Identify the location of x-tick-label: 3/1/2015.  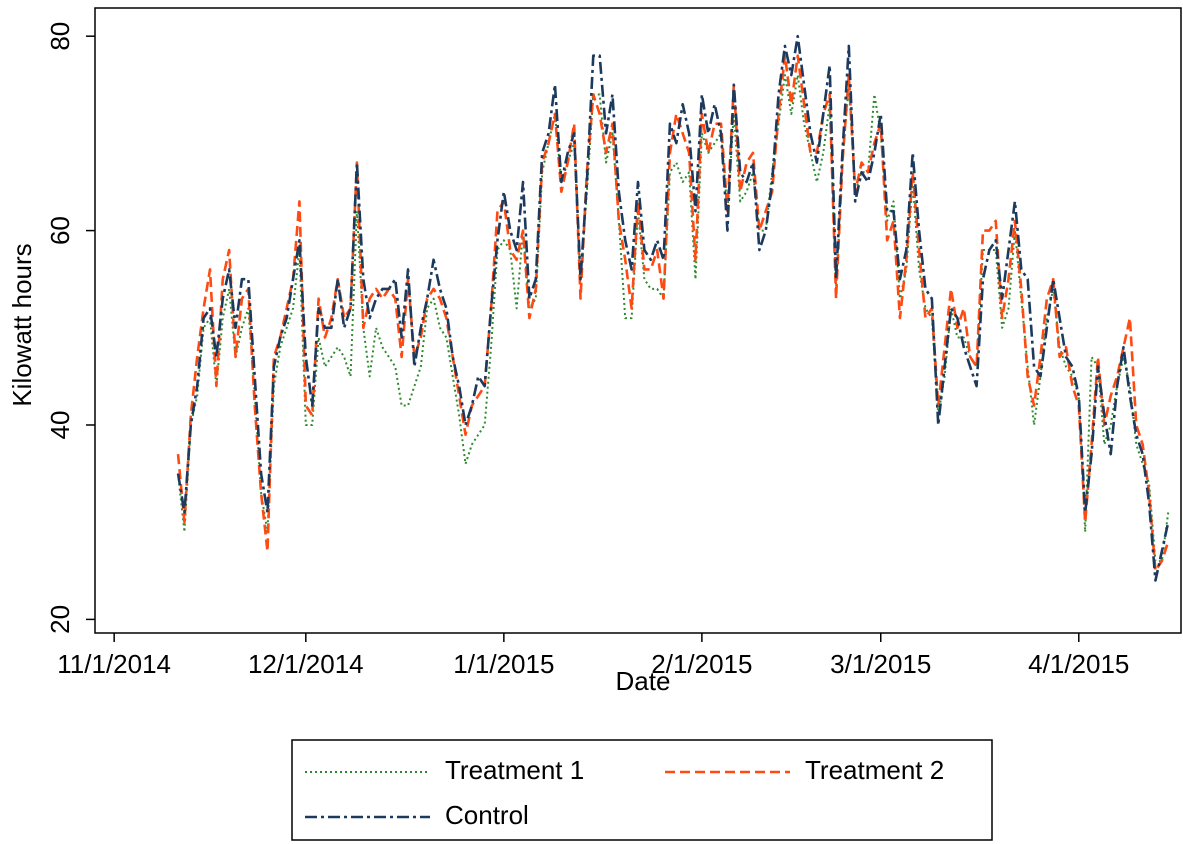
(880, 664).